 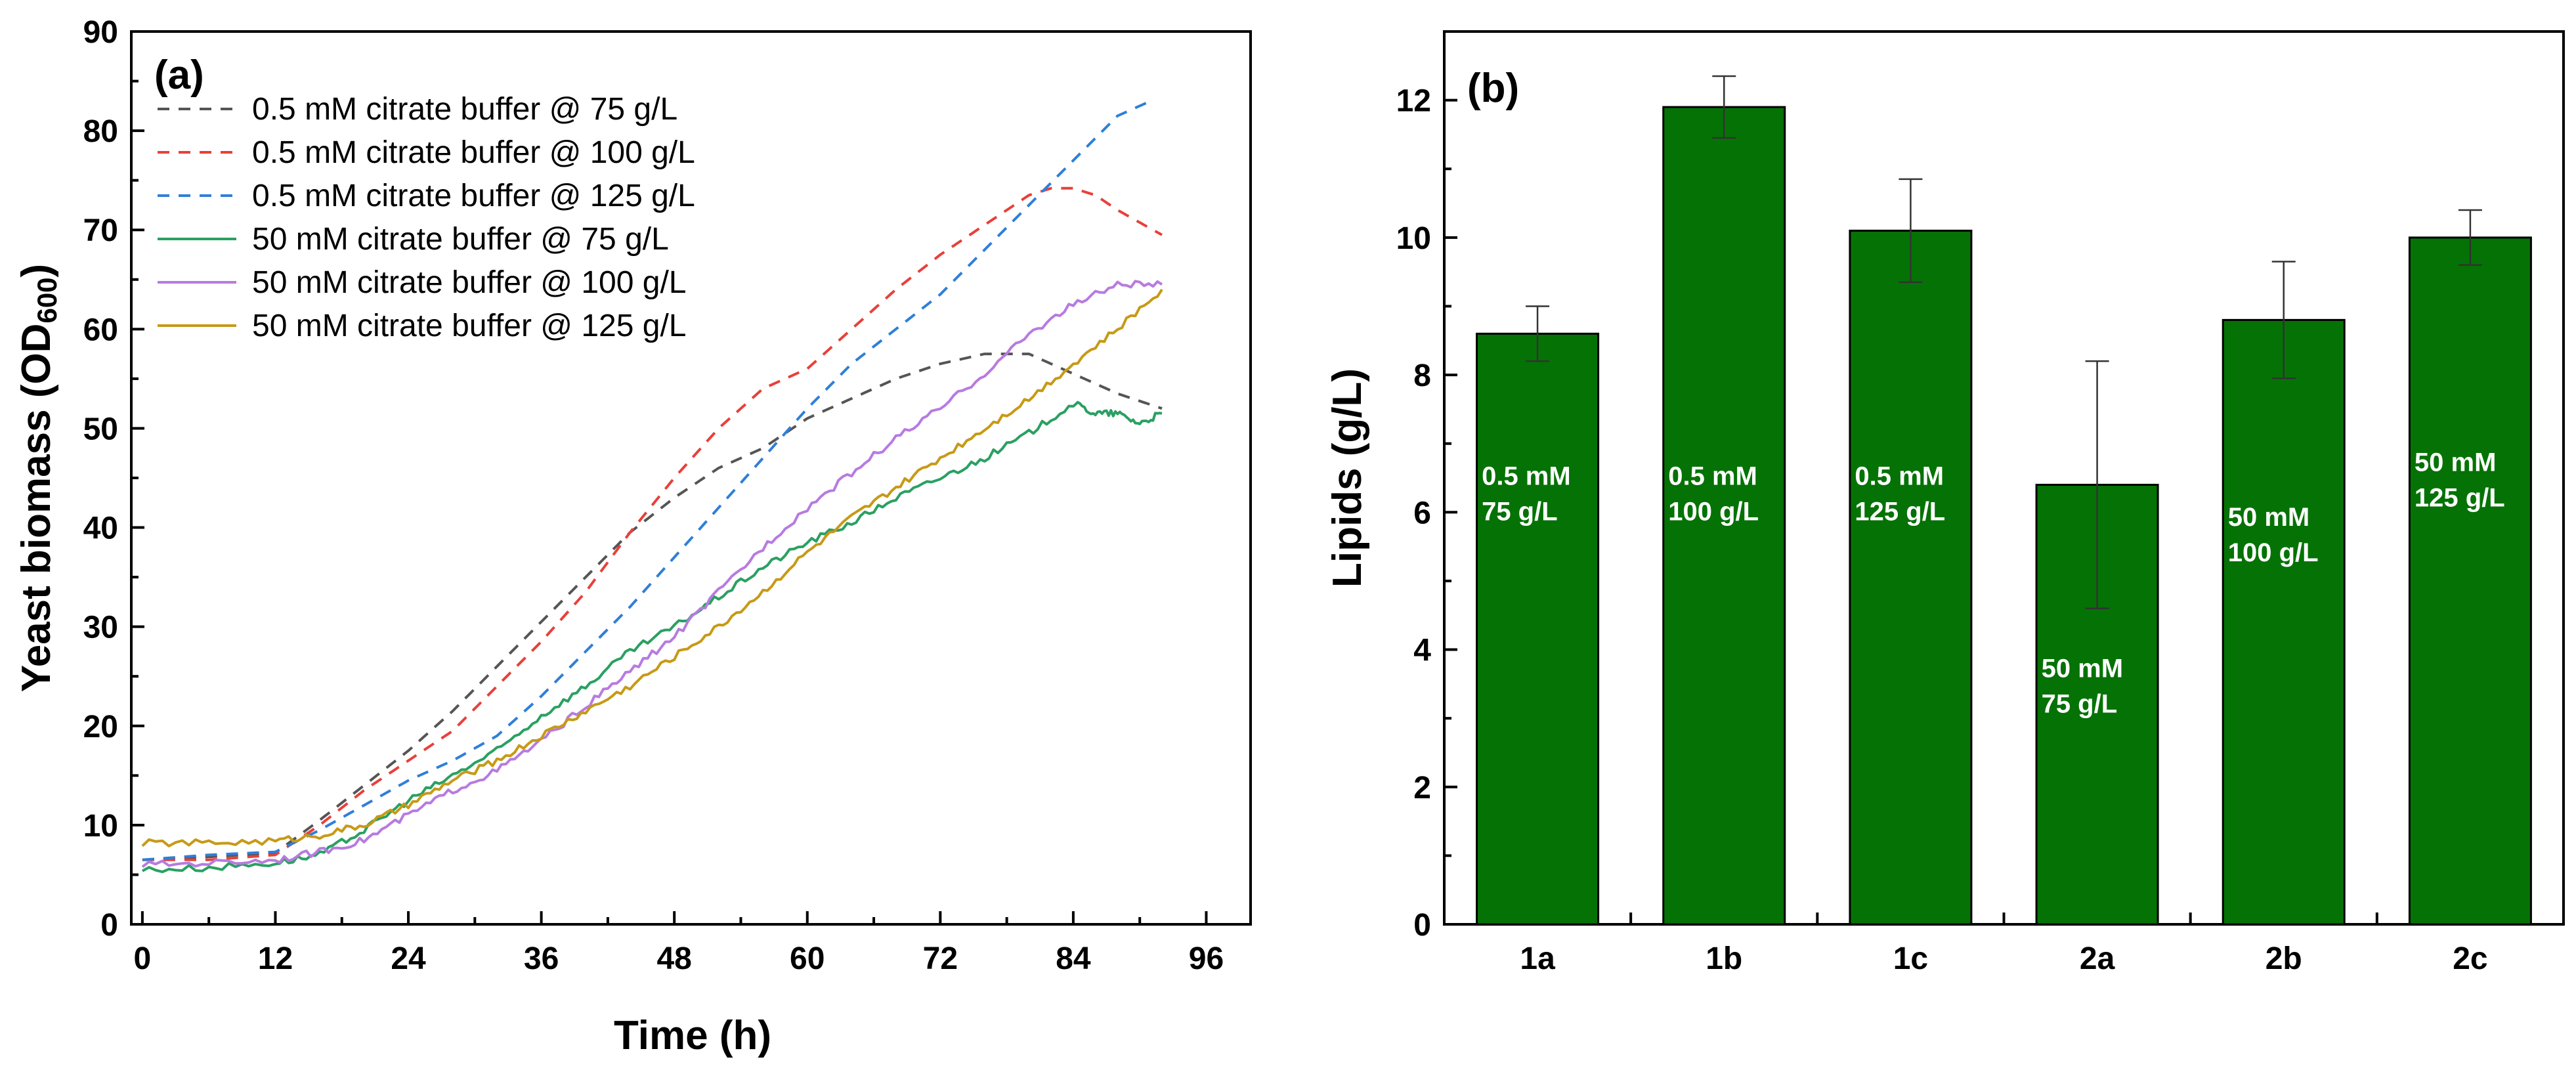 I want to click on y-tick-label: 4, so click(x=1422, y=651).